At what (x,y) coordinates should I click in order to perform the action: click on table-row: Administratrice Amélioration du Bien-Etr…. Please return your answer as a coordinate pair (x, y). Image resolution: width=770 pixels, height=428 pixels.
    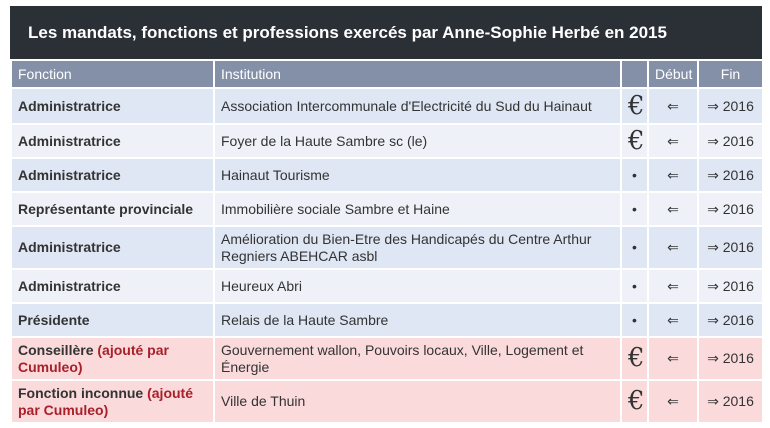
    Looking at the image, I should click on (387, 247).